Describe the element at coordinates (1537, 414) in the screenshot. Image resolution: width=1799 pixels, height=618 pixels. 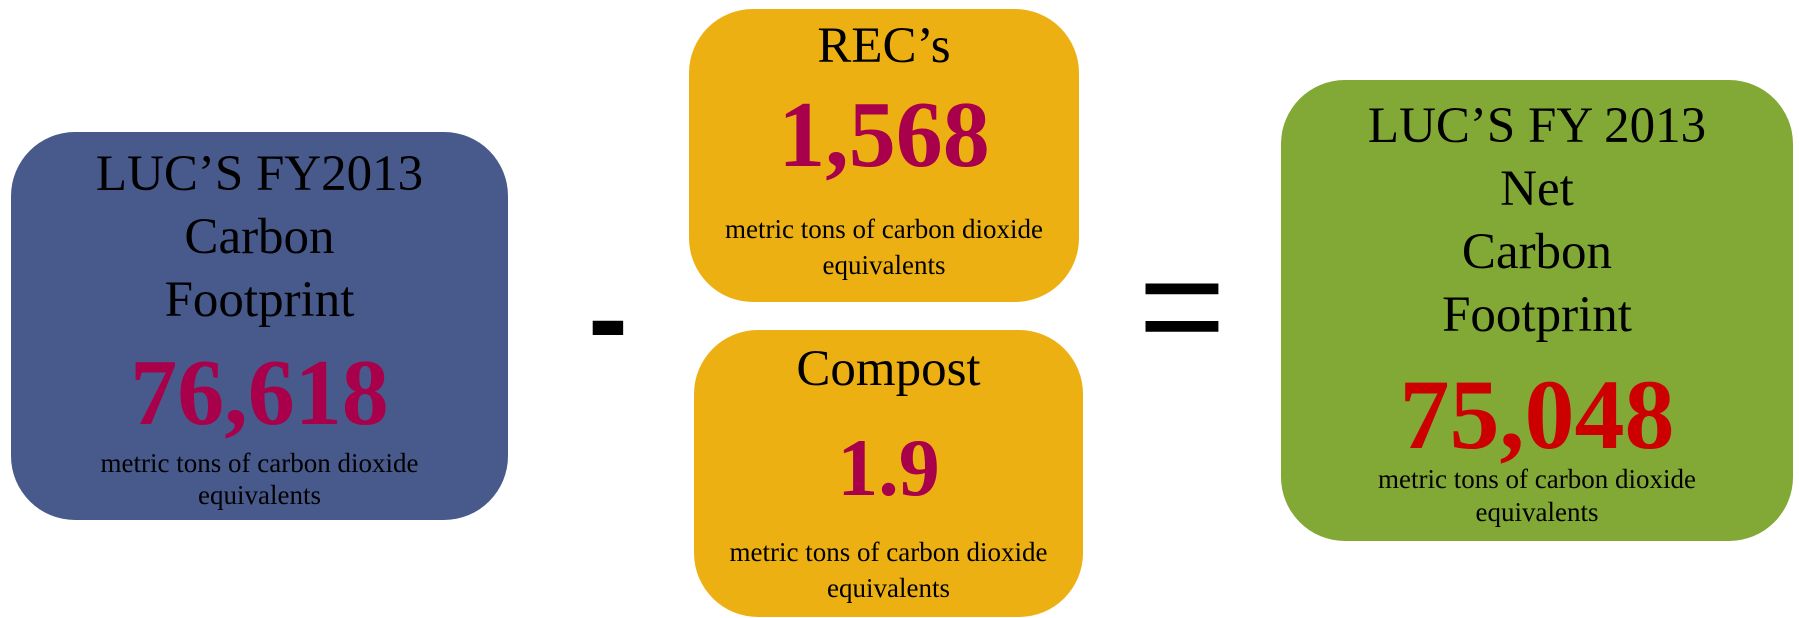
I see `card-value: 75,048` at that location.